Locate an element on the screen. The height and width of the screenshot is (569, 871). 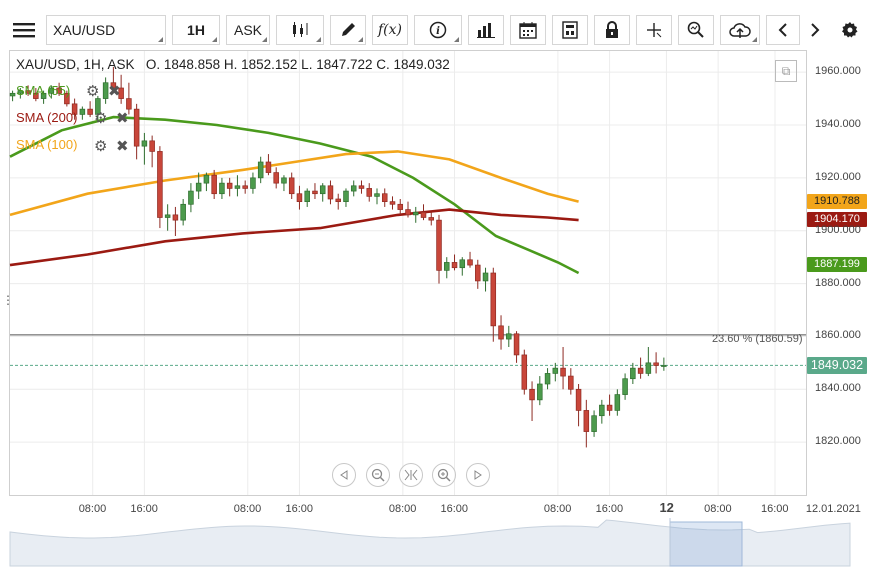
info-button: i is located at coordinates (438, 30).